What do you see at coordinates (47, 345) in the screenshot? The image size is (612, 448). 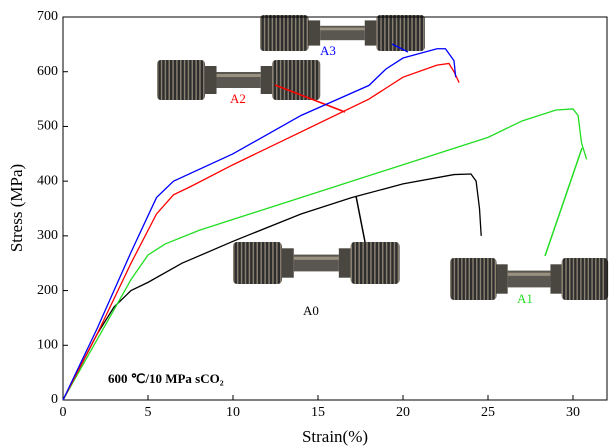 I see `y-tick-label: 100` at bounding box center [47, 345].